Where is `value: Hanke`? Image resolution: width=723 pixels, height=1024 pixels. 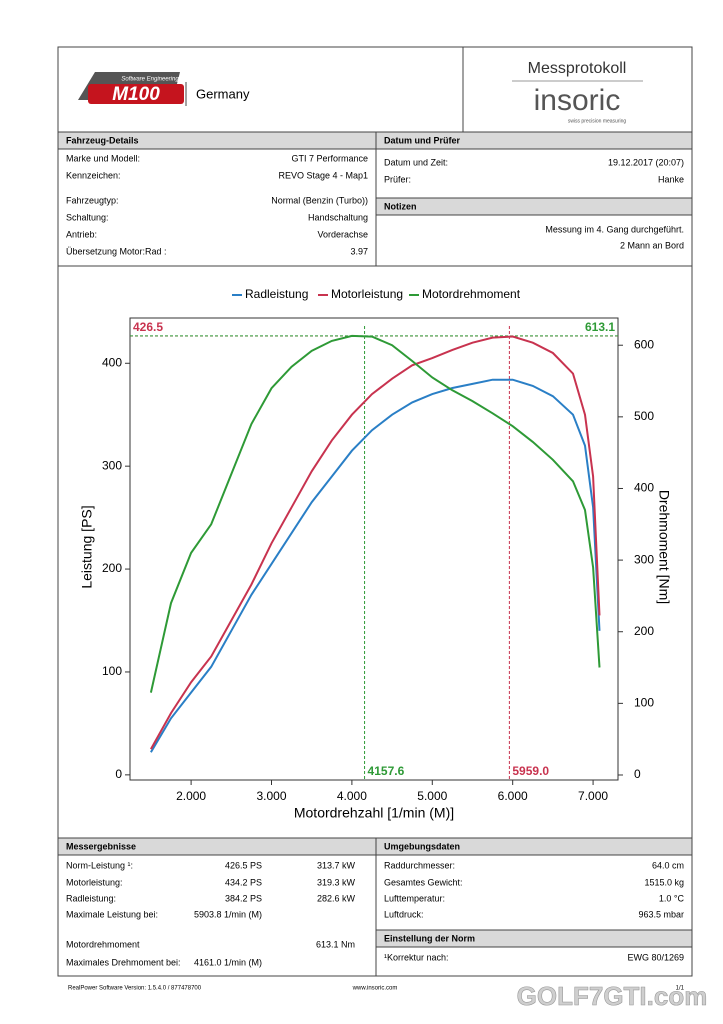 value: Hanke is located at coordinates (671, 179).